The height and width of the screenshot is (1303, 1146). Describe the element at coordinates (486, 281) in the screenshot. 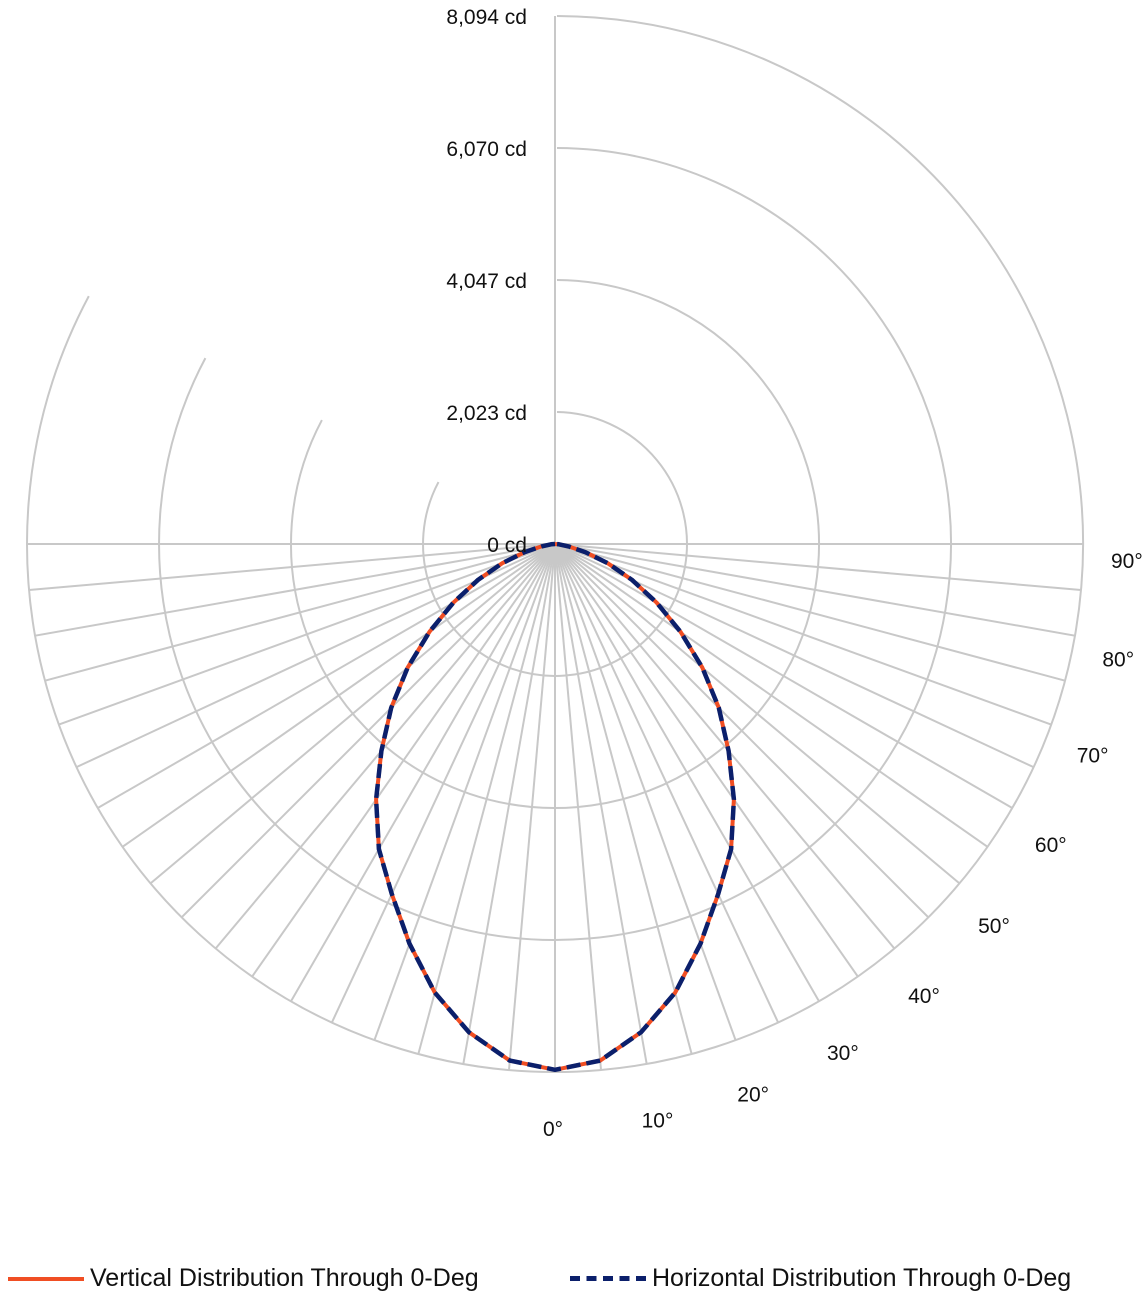

I see `radial-tick-label: 4,047 cd` at that location.